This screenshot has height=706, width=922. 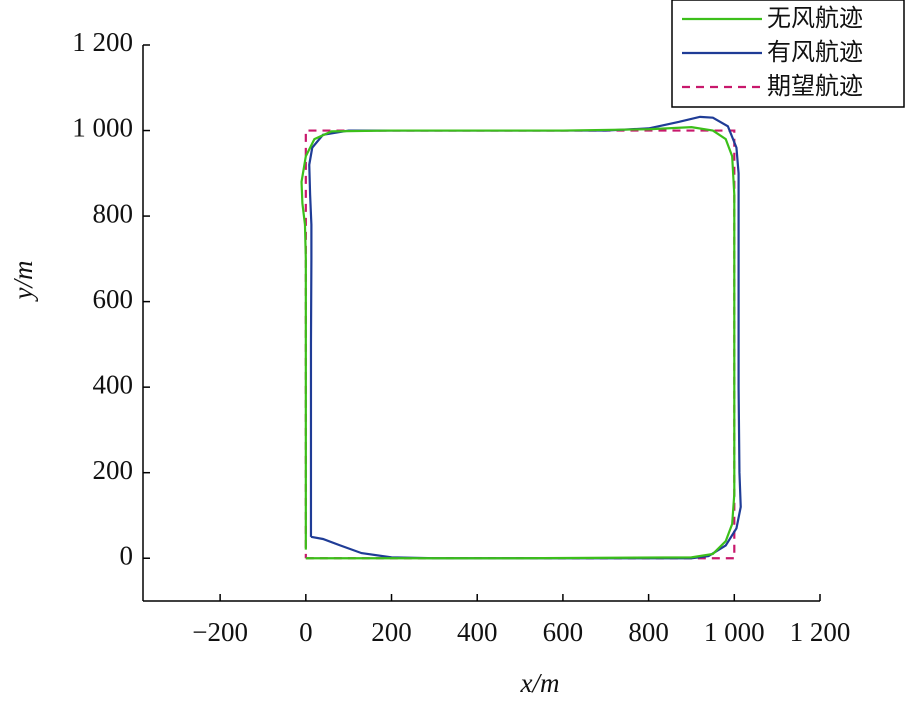 What do you see at coordinates (648, 632) in the screenshot?
I see `x-tick-label: 800` at bounding box center [648, 632].